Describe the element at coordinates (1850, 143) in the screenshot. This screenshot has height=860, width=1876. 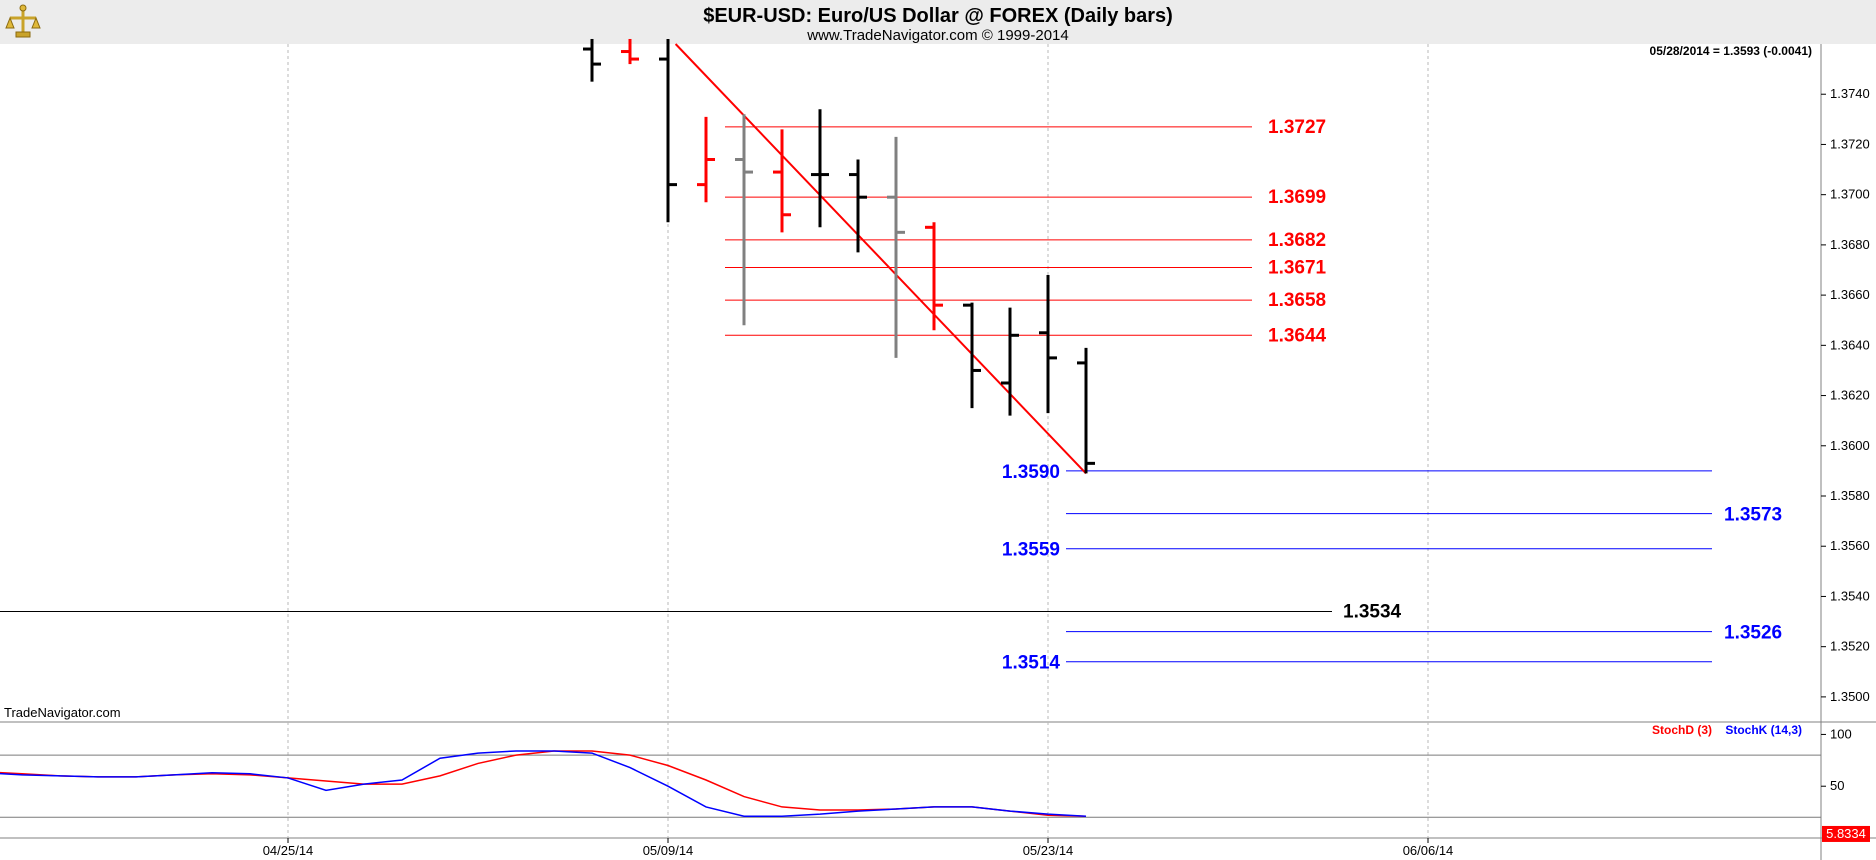
I see `y-tick-label: 1.3720` at that location.